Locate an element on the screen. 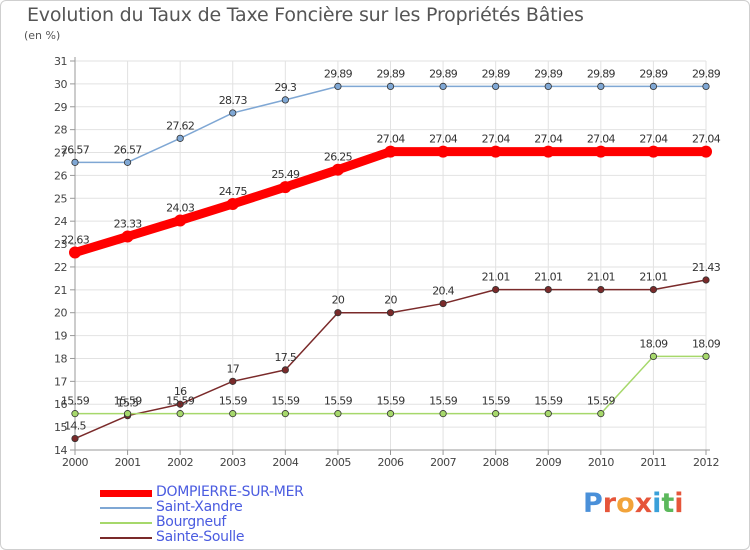 The height and width of the screenshot is (550, 750). y-tick-label: 27 is located at coordinates (60, 153).